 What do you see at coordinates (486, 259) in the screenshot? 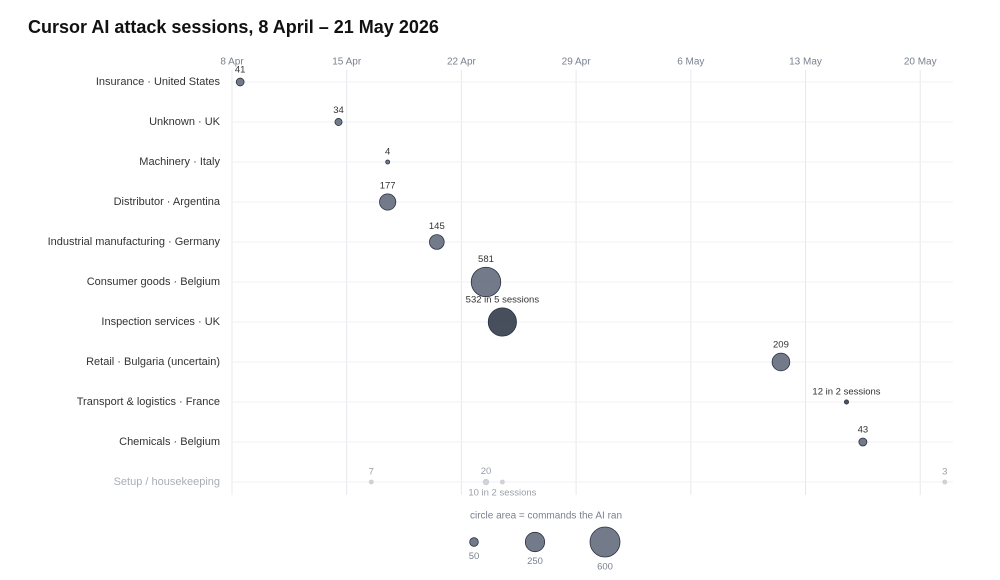
I see `value-label: 581` at bounding box center [486, 259].